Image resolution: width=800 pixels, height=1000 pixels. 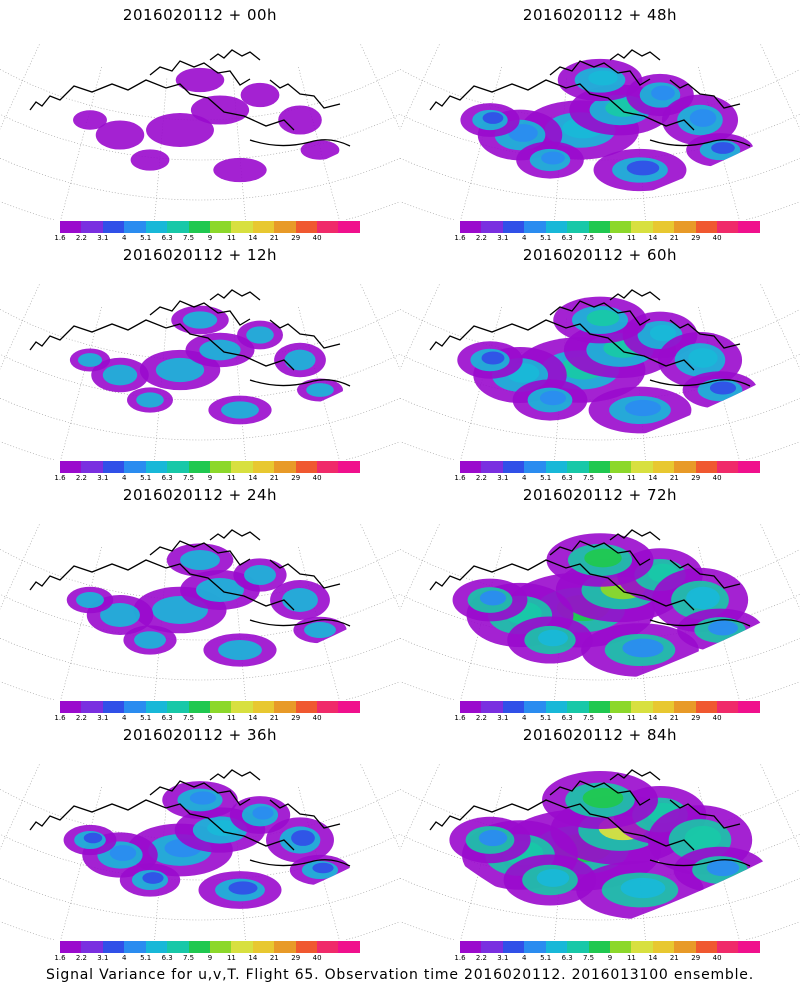 I want to click on colorbar-label: 1.6, so click(x=60, y=238).